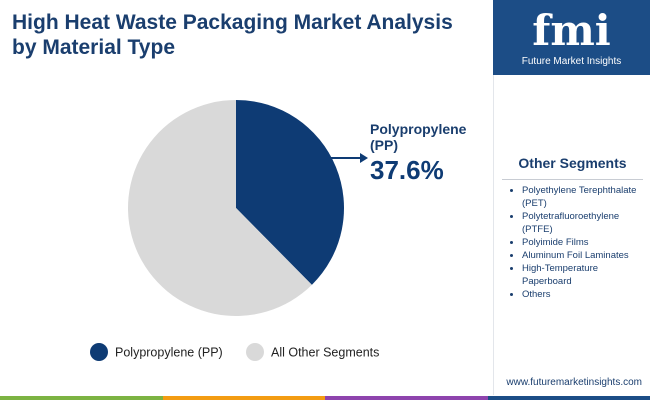 Image resolution: width=650 pixels, height=400 pixels. What do you see at coordinates (325, 352) in the screenshot?
I see `legend-label: All Other Segments` at bounding box center [325, 352].